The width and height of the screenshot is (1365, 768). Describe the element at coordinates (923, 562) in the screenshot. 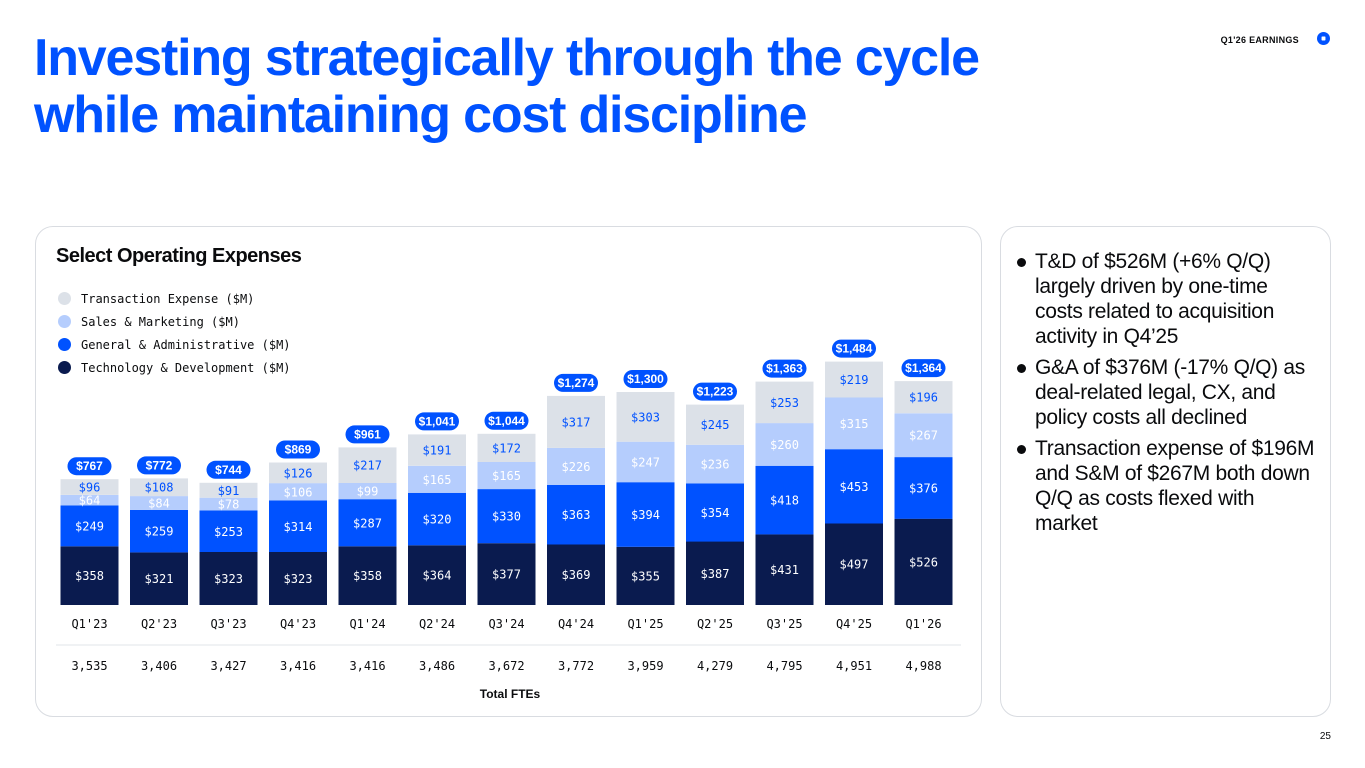

I see `value-label-tech-dev: $526` at that location.